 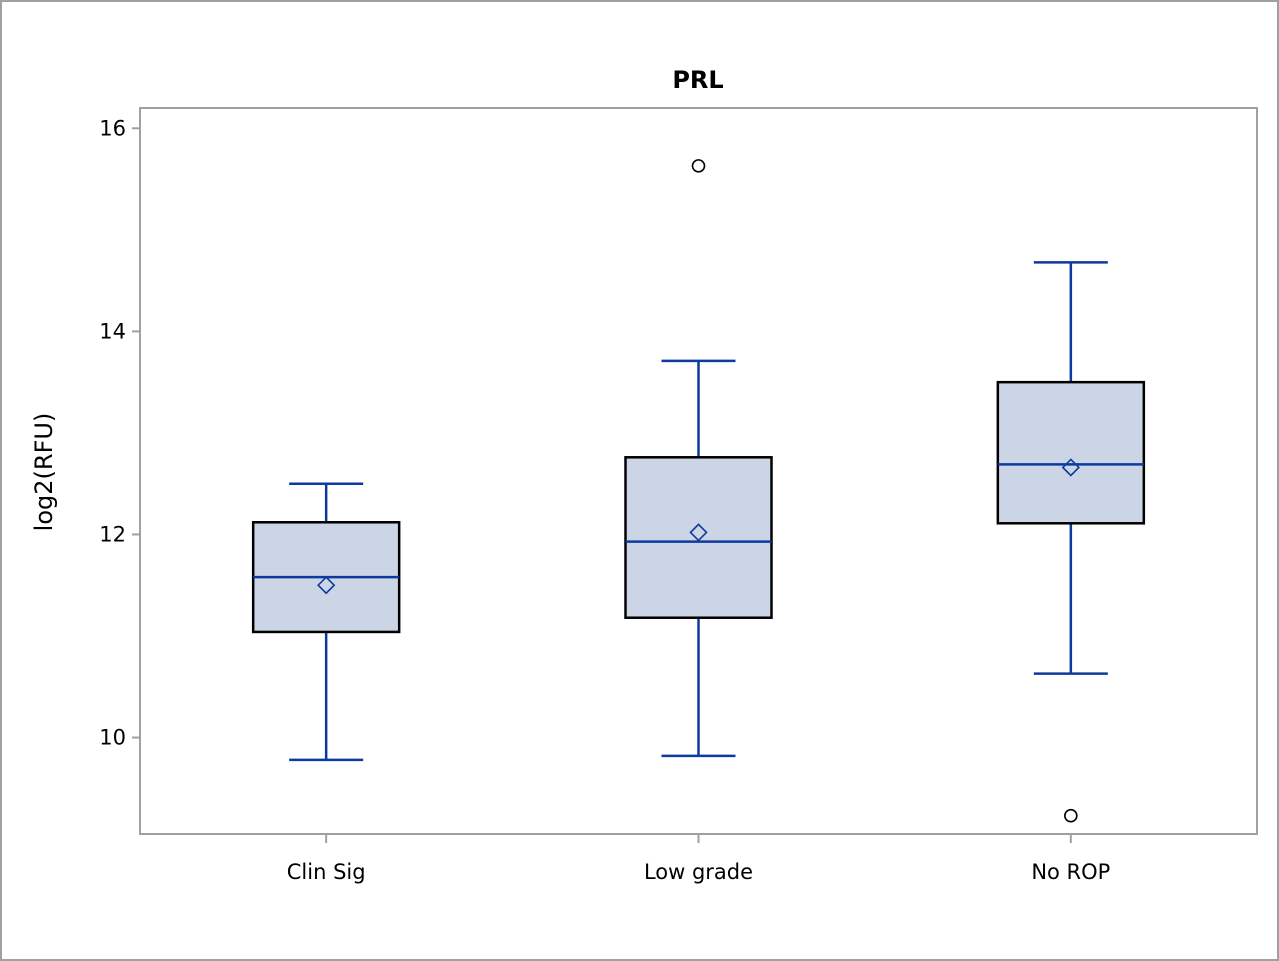 I want to click on chart-title: PRL, so click(x=697, y=80).